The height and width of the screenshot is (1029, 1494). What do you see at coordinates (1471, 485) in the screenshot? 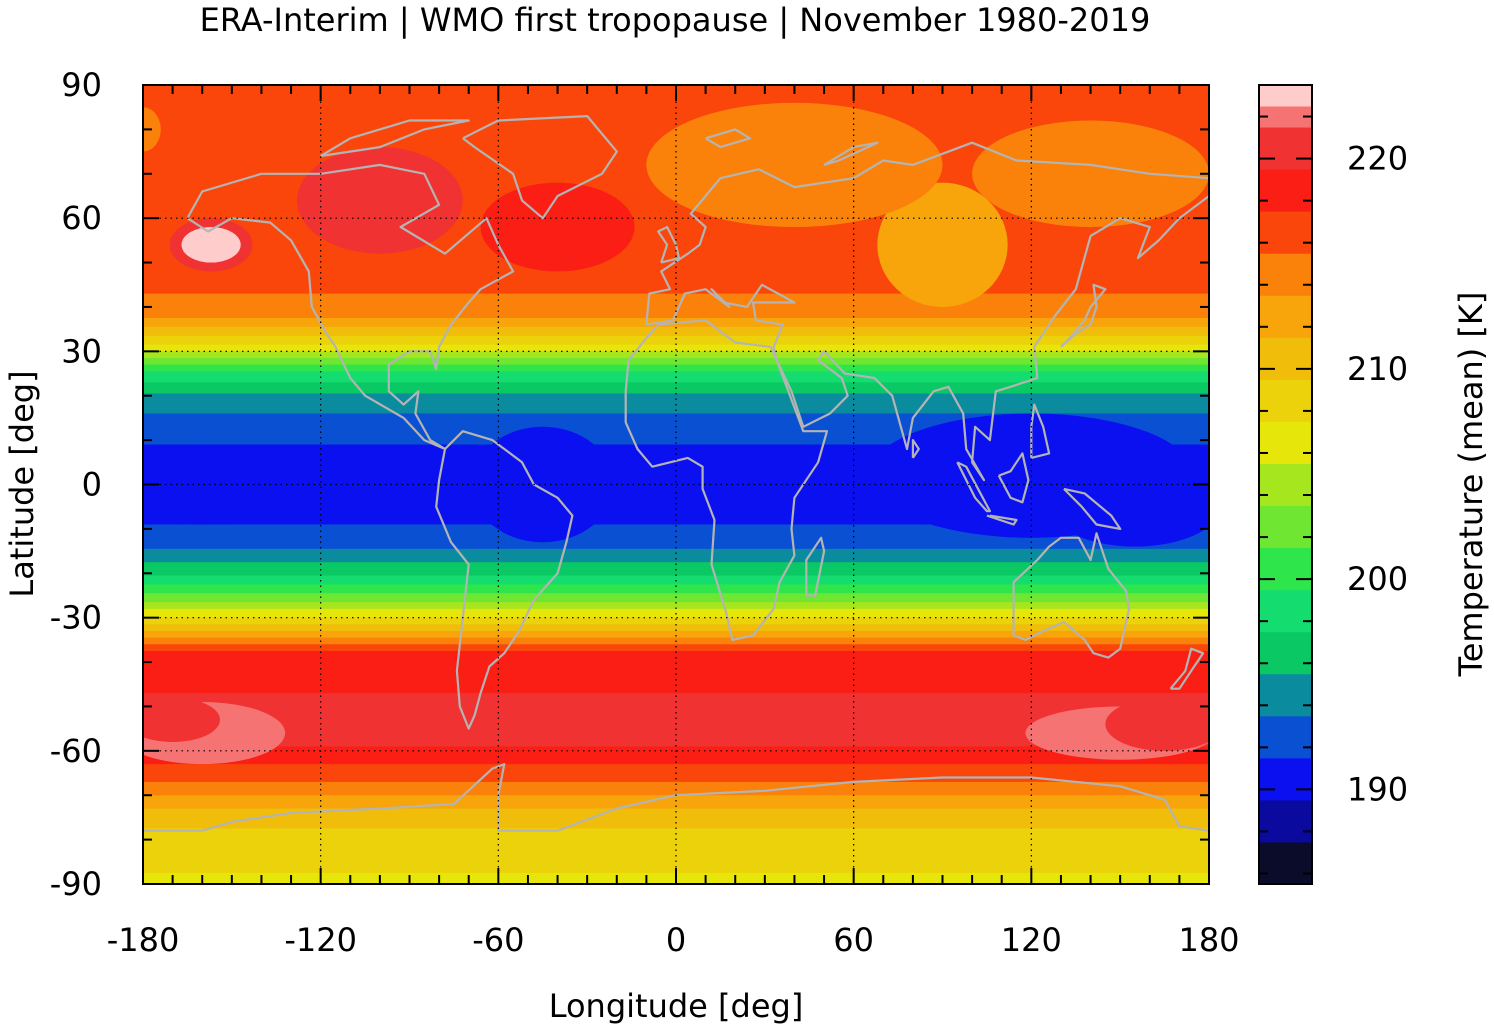
I see `colorbar-label: Temperature (mean) [K]` at bounding box center [1471, 485].